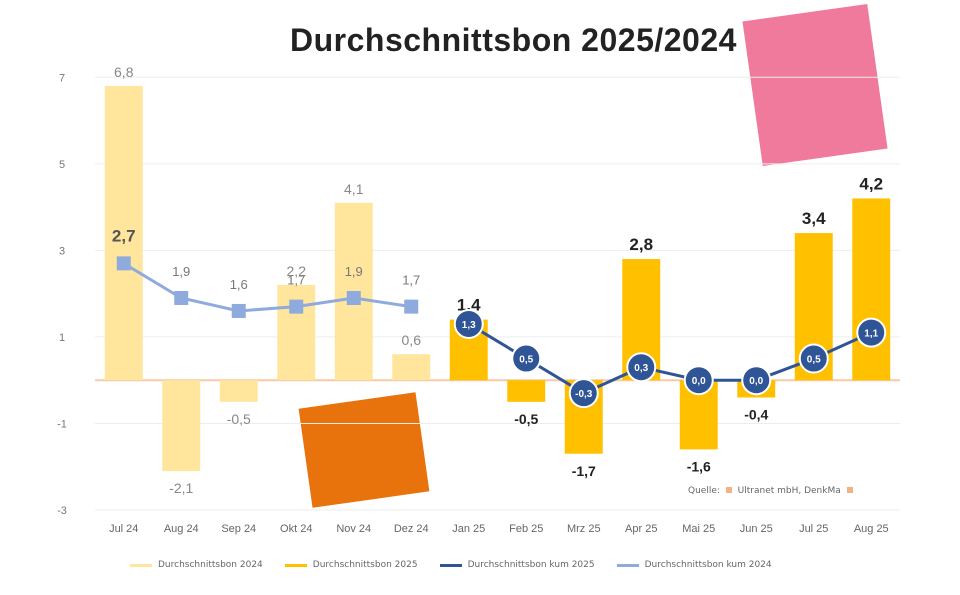 This screenshot has width=960, height=595. I want to click on legend-item: Durchschnittsbon 2024, so click(196, 565).